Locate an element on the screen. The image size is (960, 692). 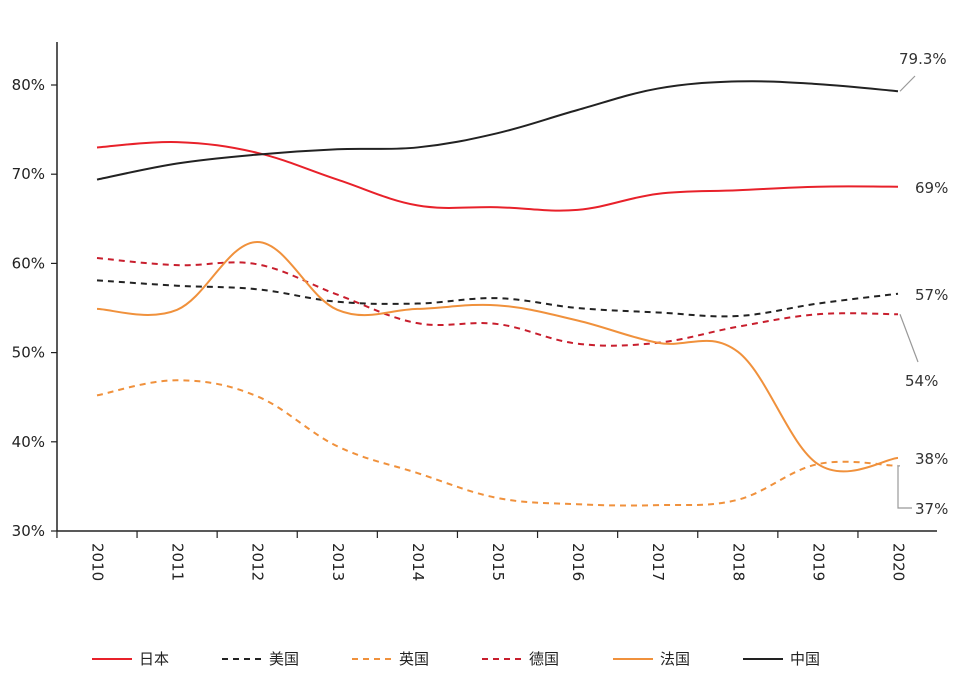
y-tick-label: 60% is located at coordinates (28, 263).